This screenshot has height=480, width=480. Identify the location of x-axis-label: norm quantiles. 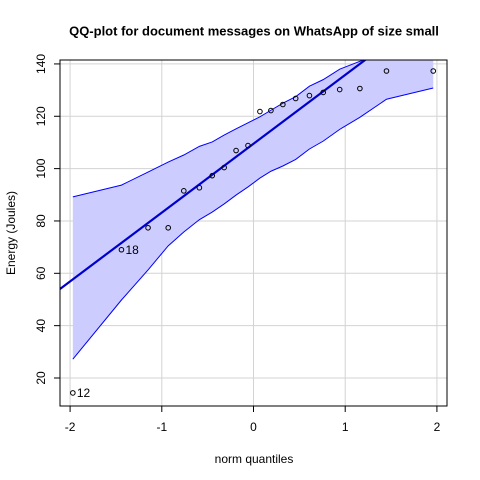
(254, 459).